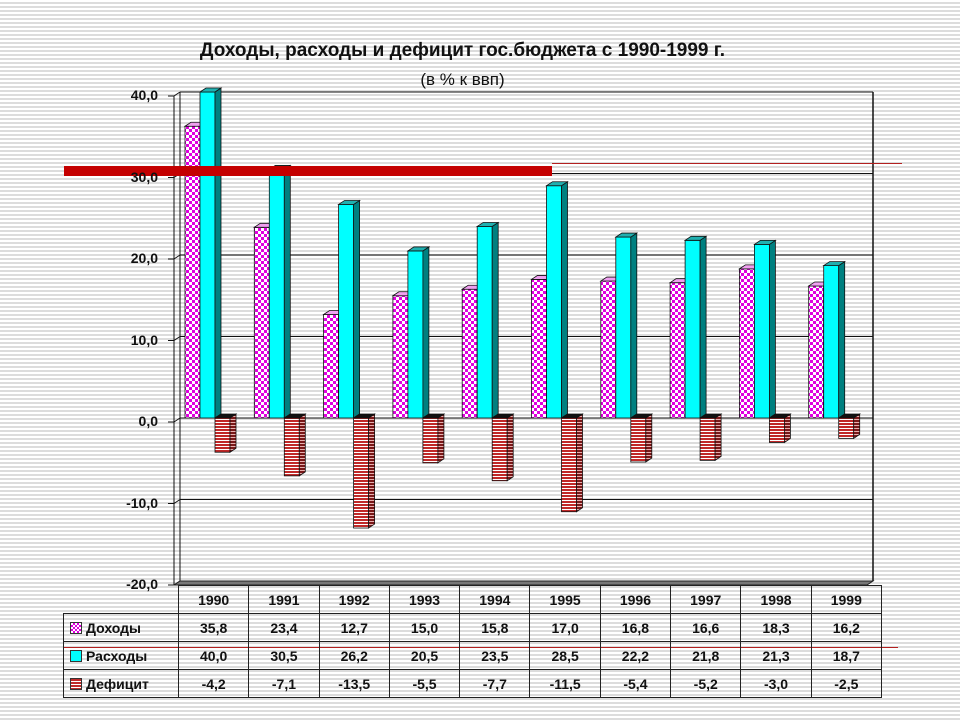 The image size is (960, 720). Describe the element at coordinates (635, 599) in the screenshot. I see `table-year-header: 1996` at that location.